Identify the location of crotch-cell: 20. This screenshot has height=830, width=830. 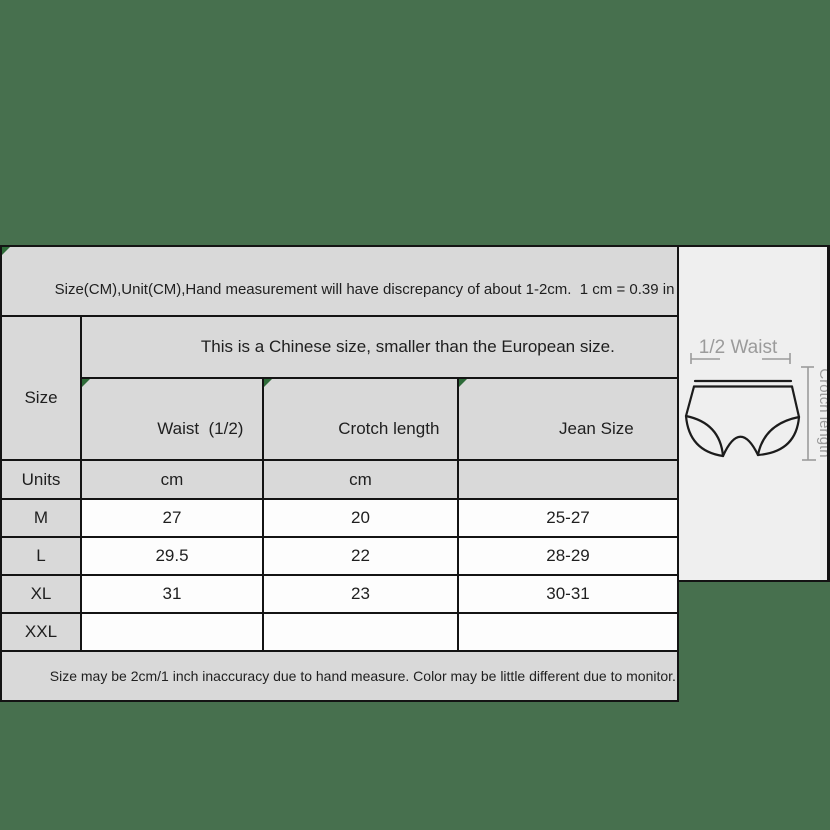
(360, 518).